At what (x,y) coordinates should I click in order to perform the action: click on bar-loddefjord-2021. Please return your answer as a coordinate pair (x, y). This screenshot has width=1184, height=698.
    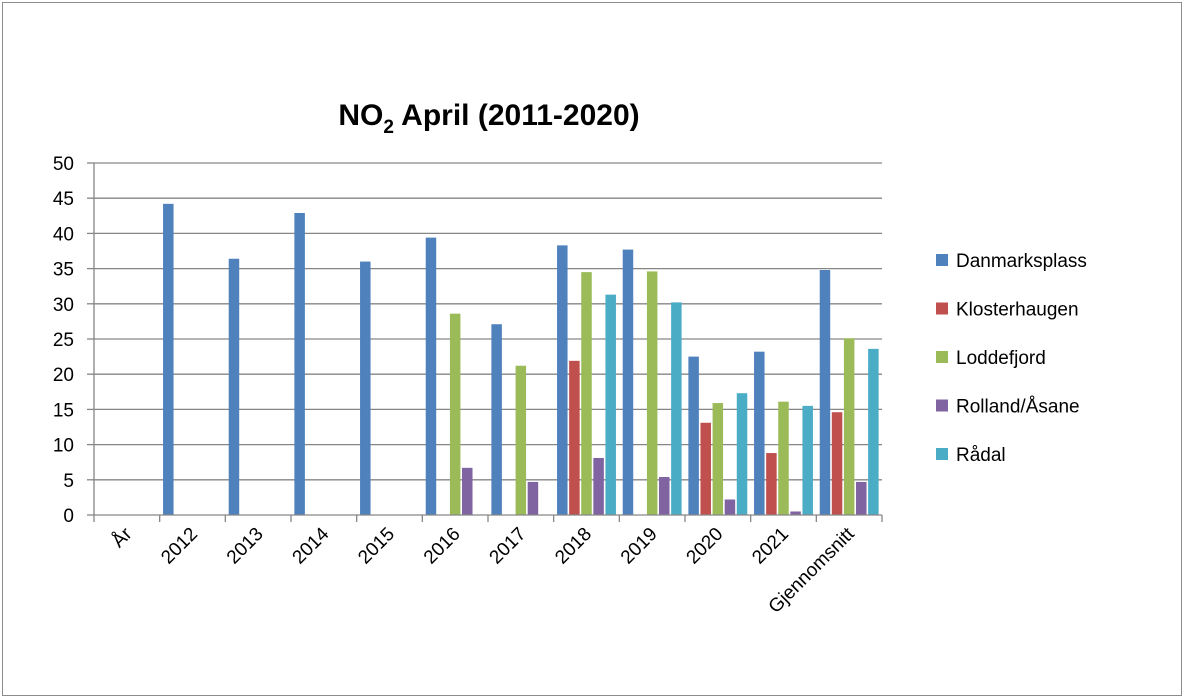
    Looking at the image, I should click on (783, 458).